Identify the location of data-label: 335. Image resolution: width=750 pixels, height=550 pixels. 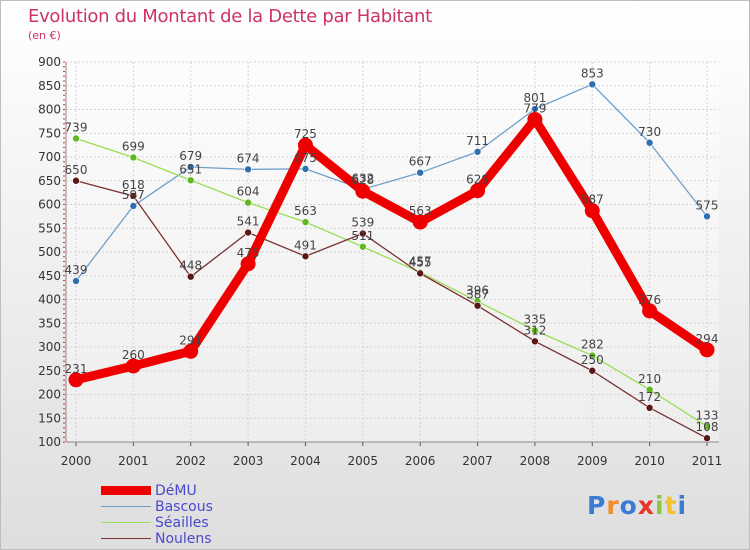
(534, 319).